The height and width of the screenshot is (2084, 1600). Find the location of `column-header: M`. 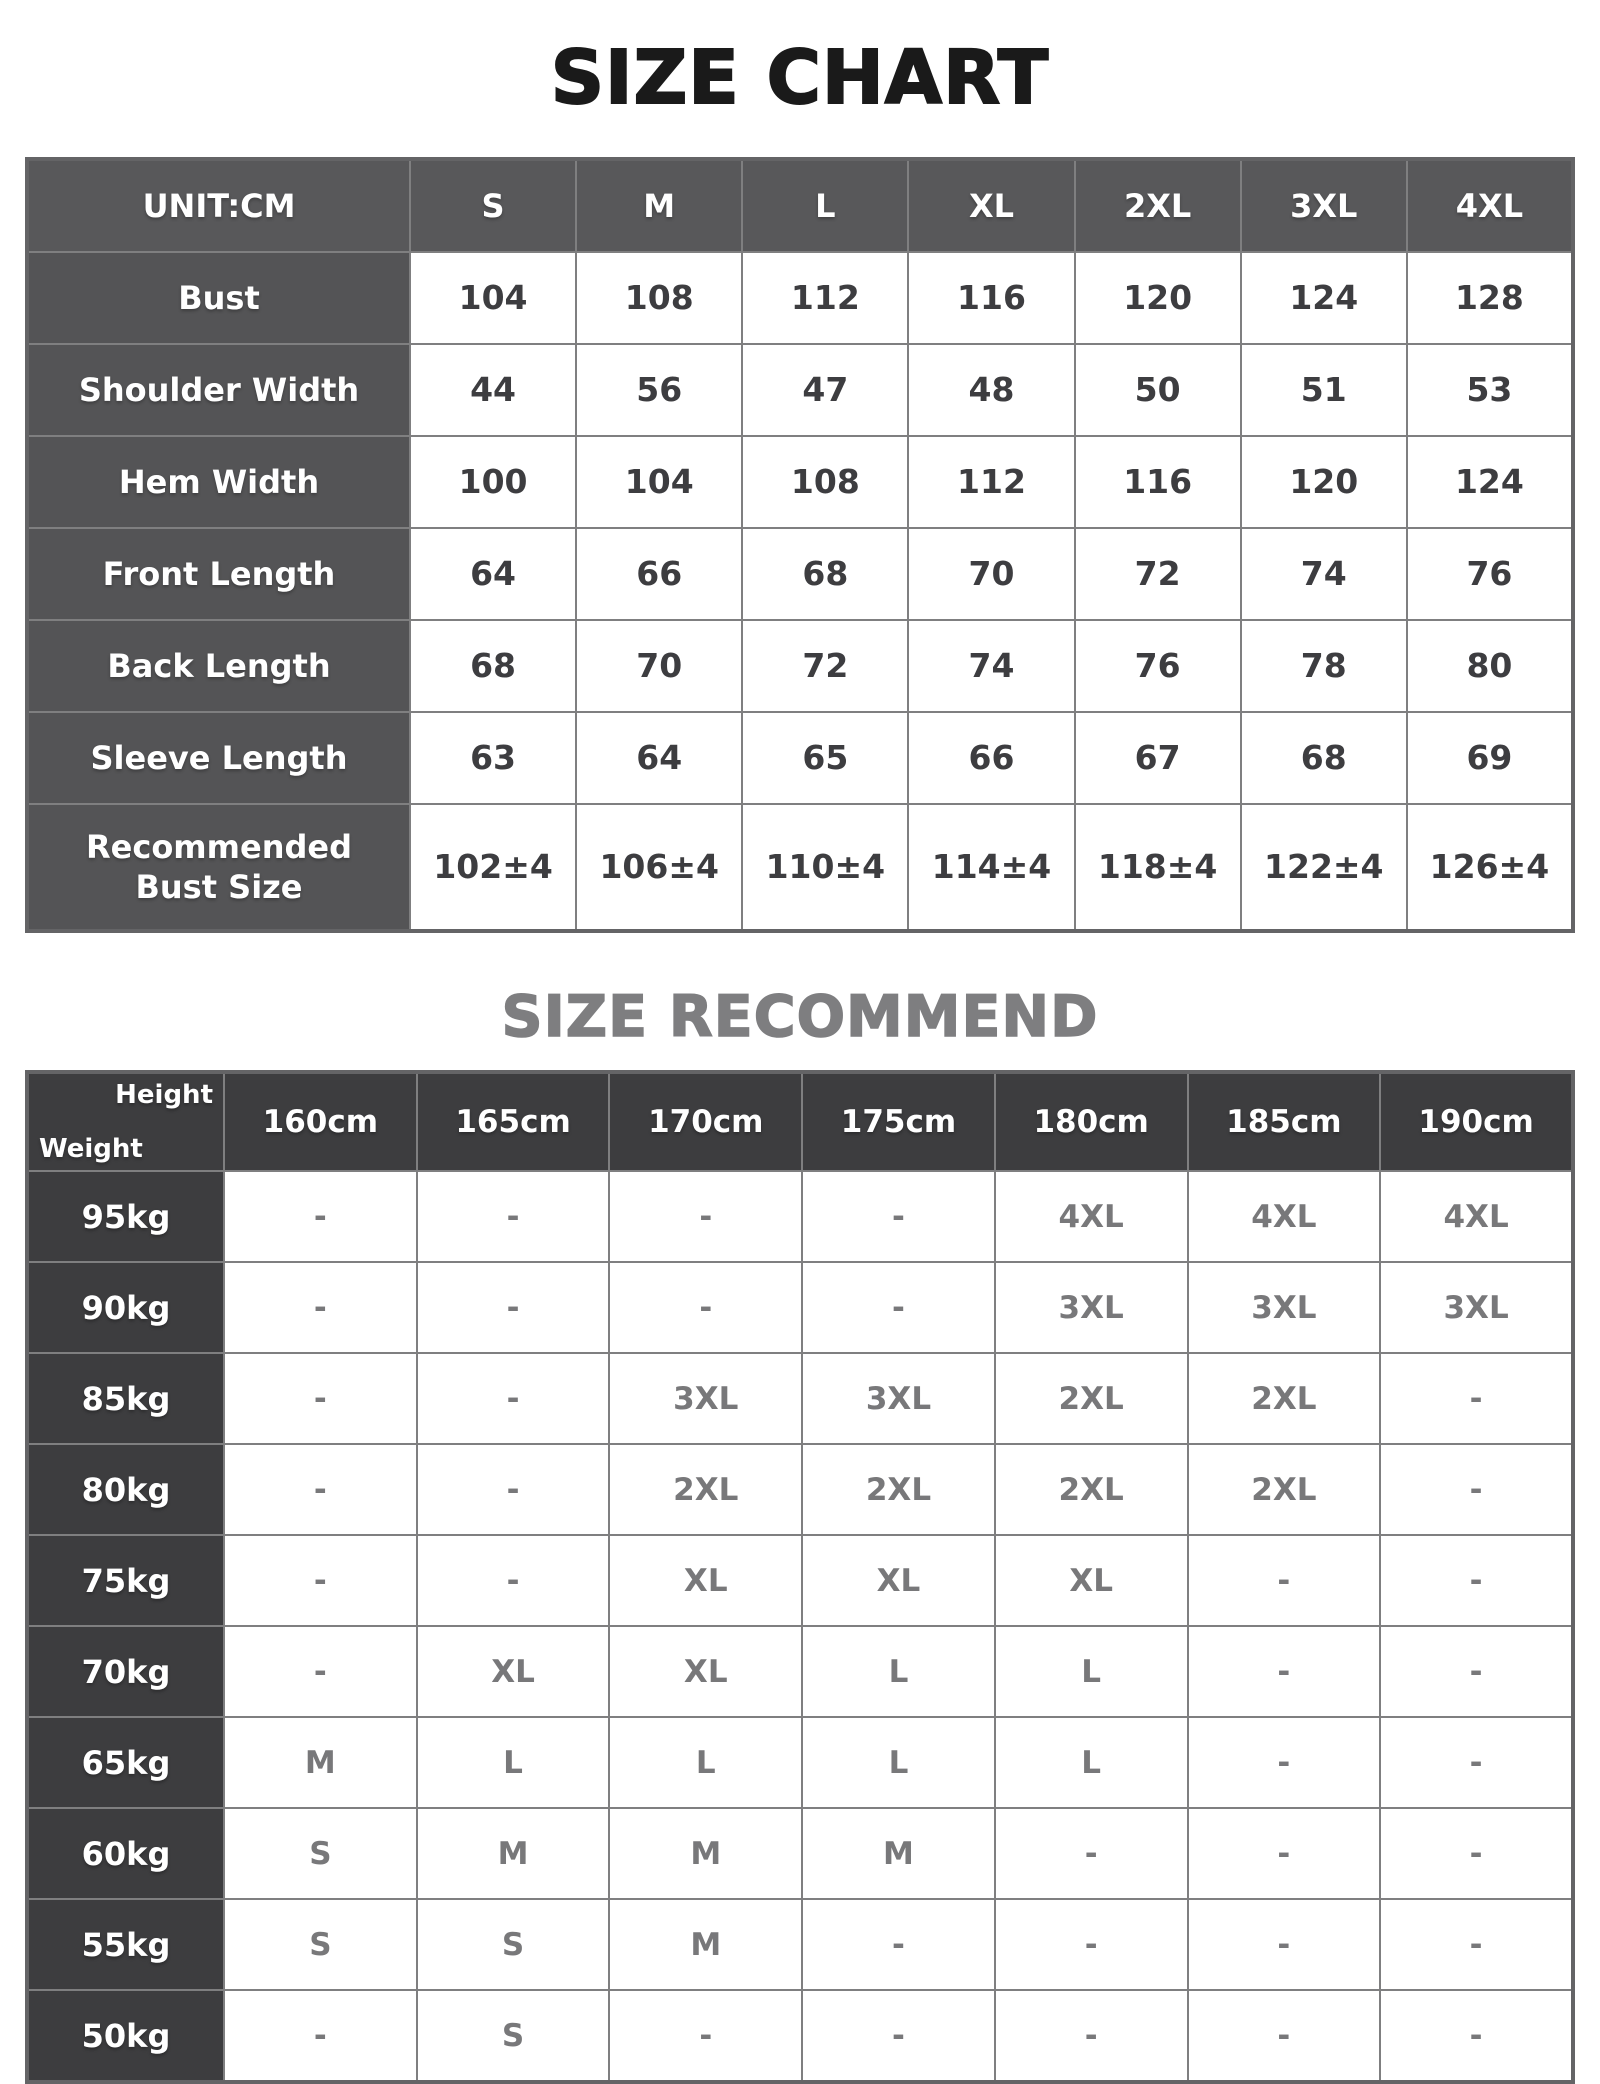

column-header: M is located at coordinates (659, 205).